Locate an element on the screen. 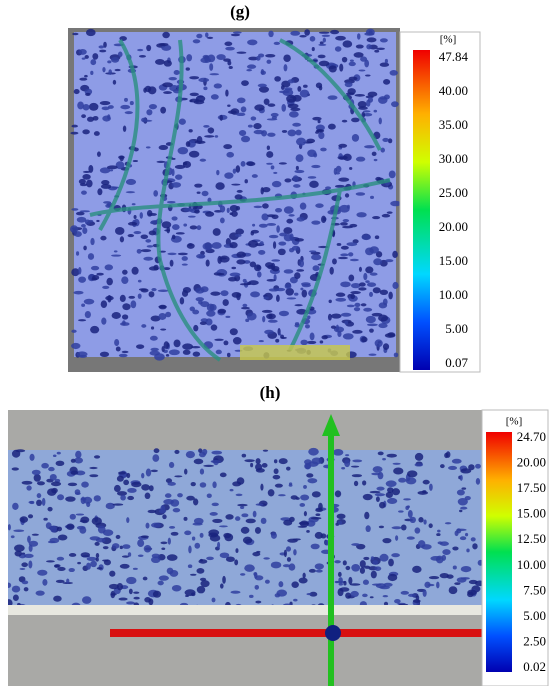  colorbar-tick-label: 0.02 is located at coordinates (534, 666).